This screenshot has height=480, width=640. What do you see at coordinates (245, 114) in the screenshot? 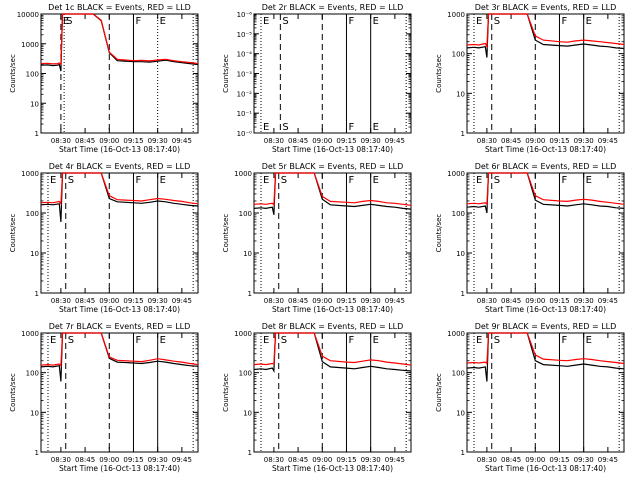
I see `y-tick-label: 10⁻¹` at bounding box center [245, 114].